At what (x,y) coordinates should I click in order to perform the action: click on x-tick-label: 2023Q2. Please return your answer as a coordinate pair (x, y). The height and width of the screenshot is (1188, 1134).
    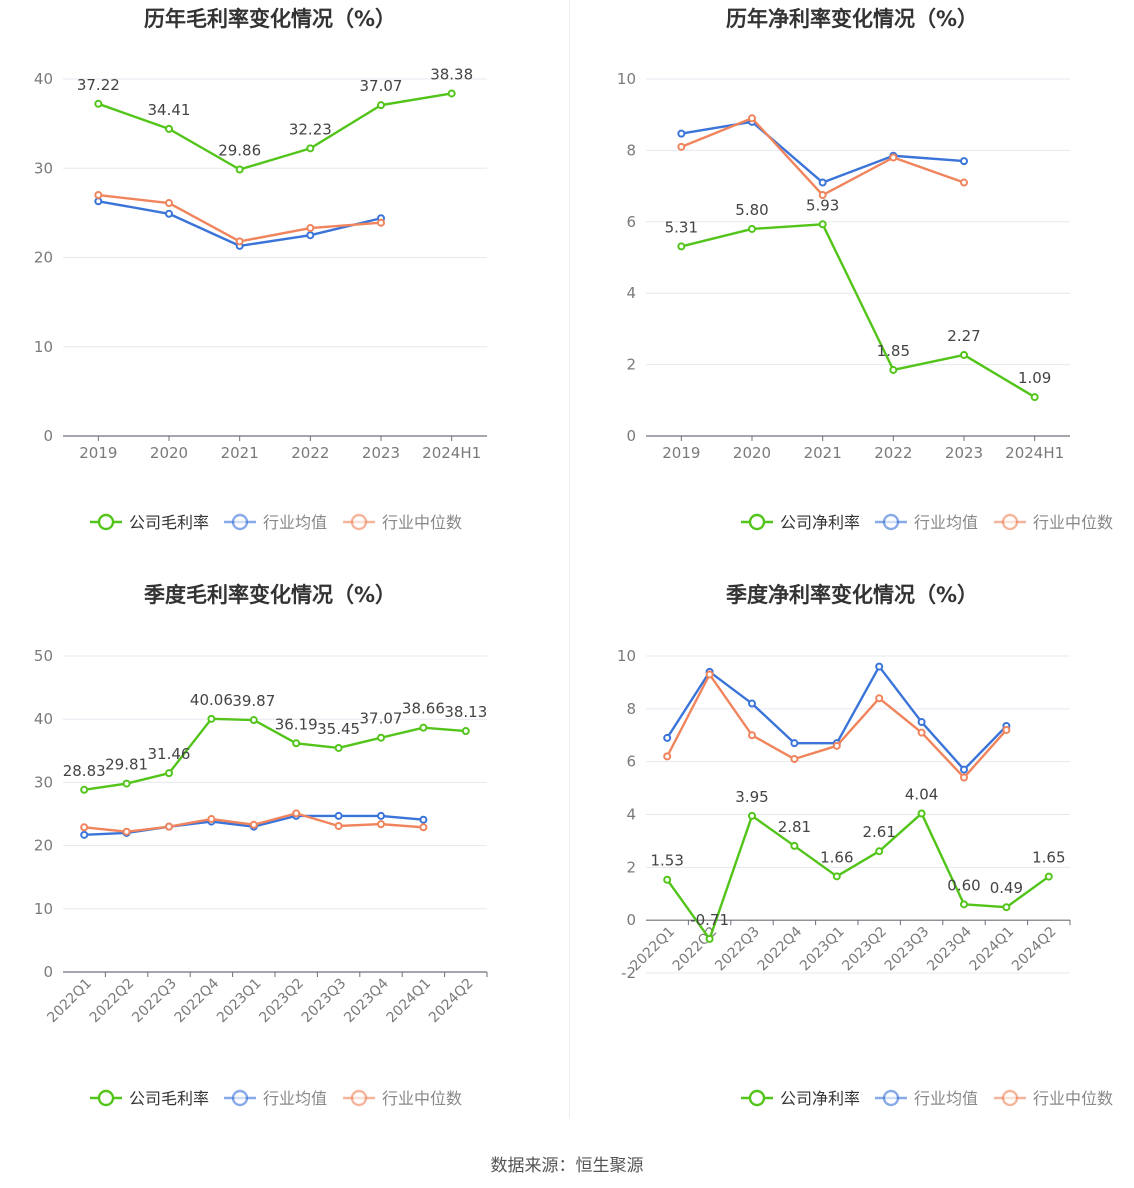
    Looking at the image, I should click on (281, 1001).